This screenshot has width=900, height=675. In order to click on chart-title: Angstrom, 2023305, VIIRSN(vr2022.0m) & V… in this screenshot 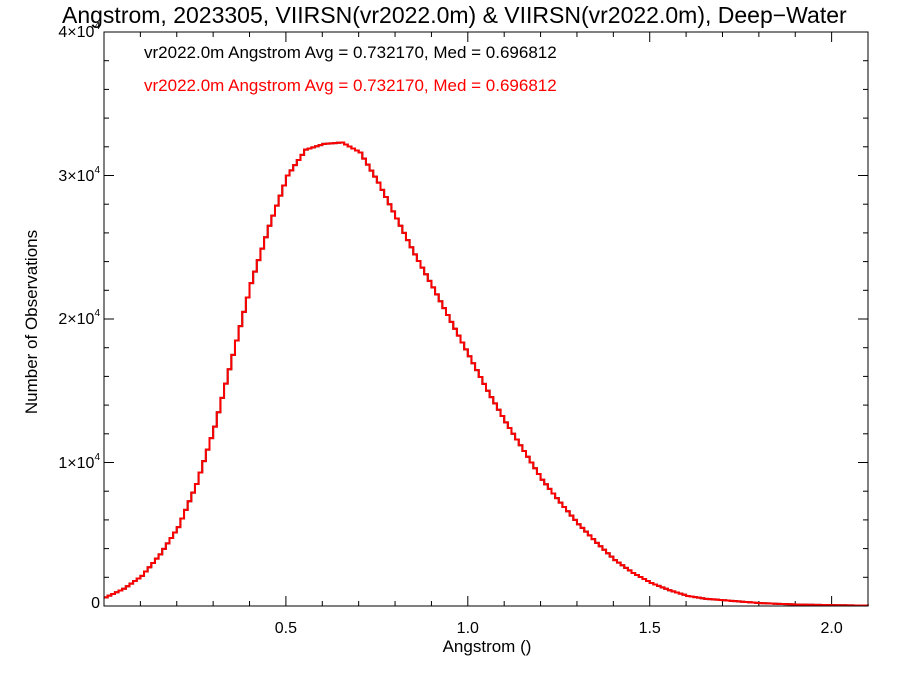, I will do `click(454, 15)`.